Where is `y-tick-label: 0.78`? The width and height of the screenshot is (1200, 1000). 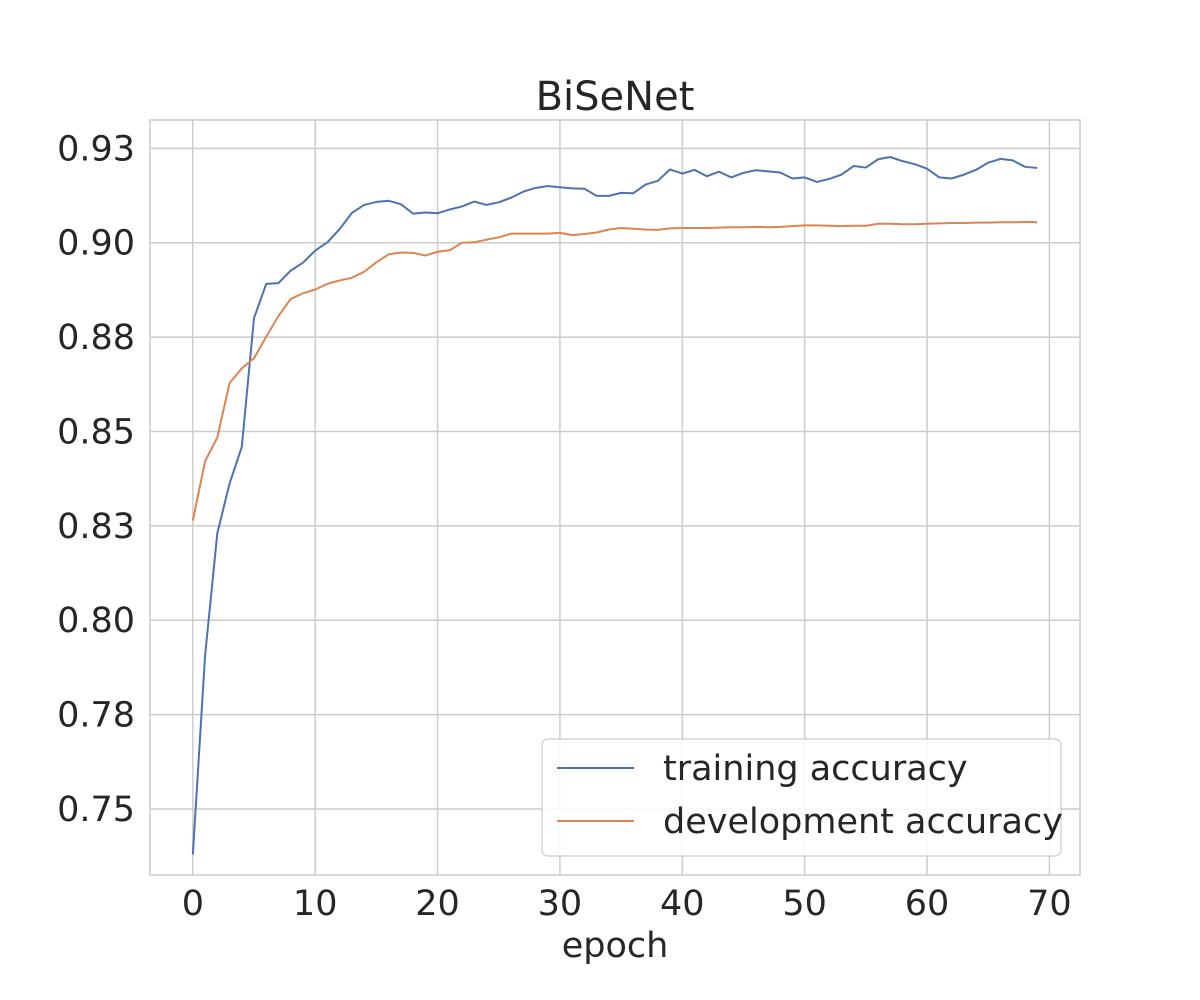 y-tick-label: 0.78 is located at coordinates (96, 716).